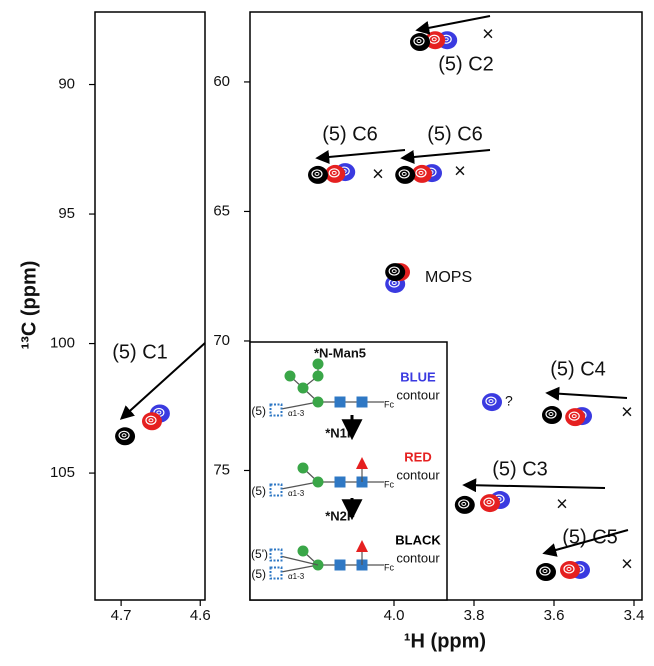 This screenshot has width=654, height=666. I want to click on contour-color: BLUE, so click(418, 376).